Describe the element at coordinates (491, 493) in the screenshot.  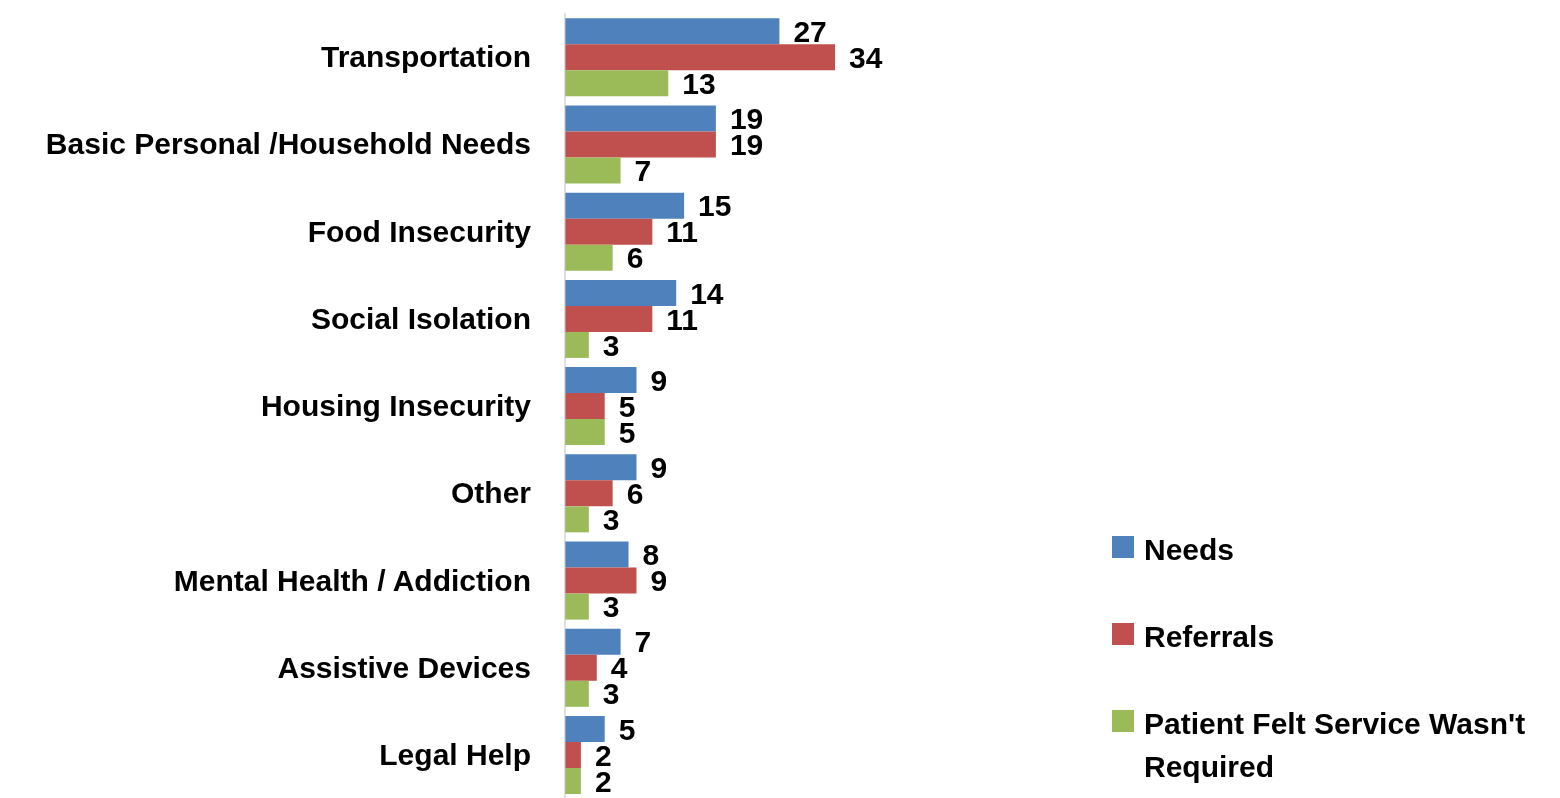
I see `y-tick-label: Other` at that location.